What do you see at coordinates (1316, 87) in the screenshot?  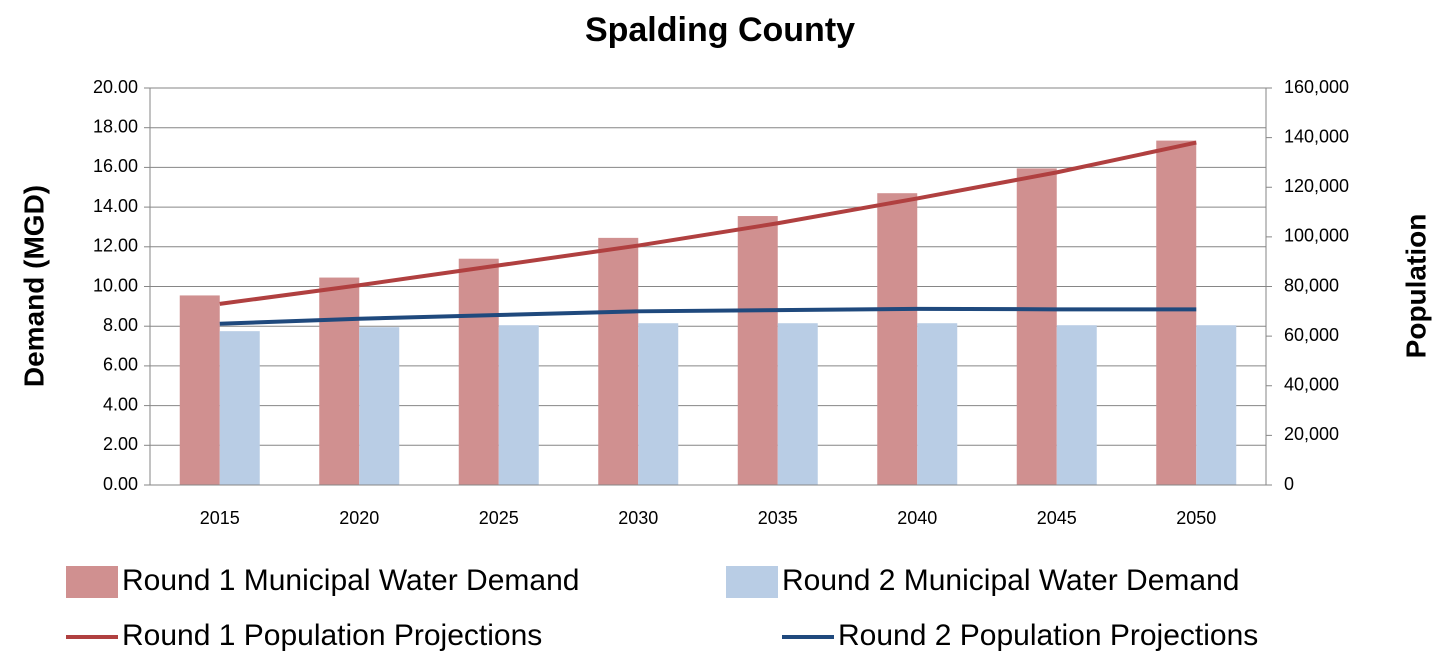 I see `y2-tick-label: 160,000` at bounding box center [1316, 87].